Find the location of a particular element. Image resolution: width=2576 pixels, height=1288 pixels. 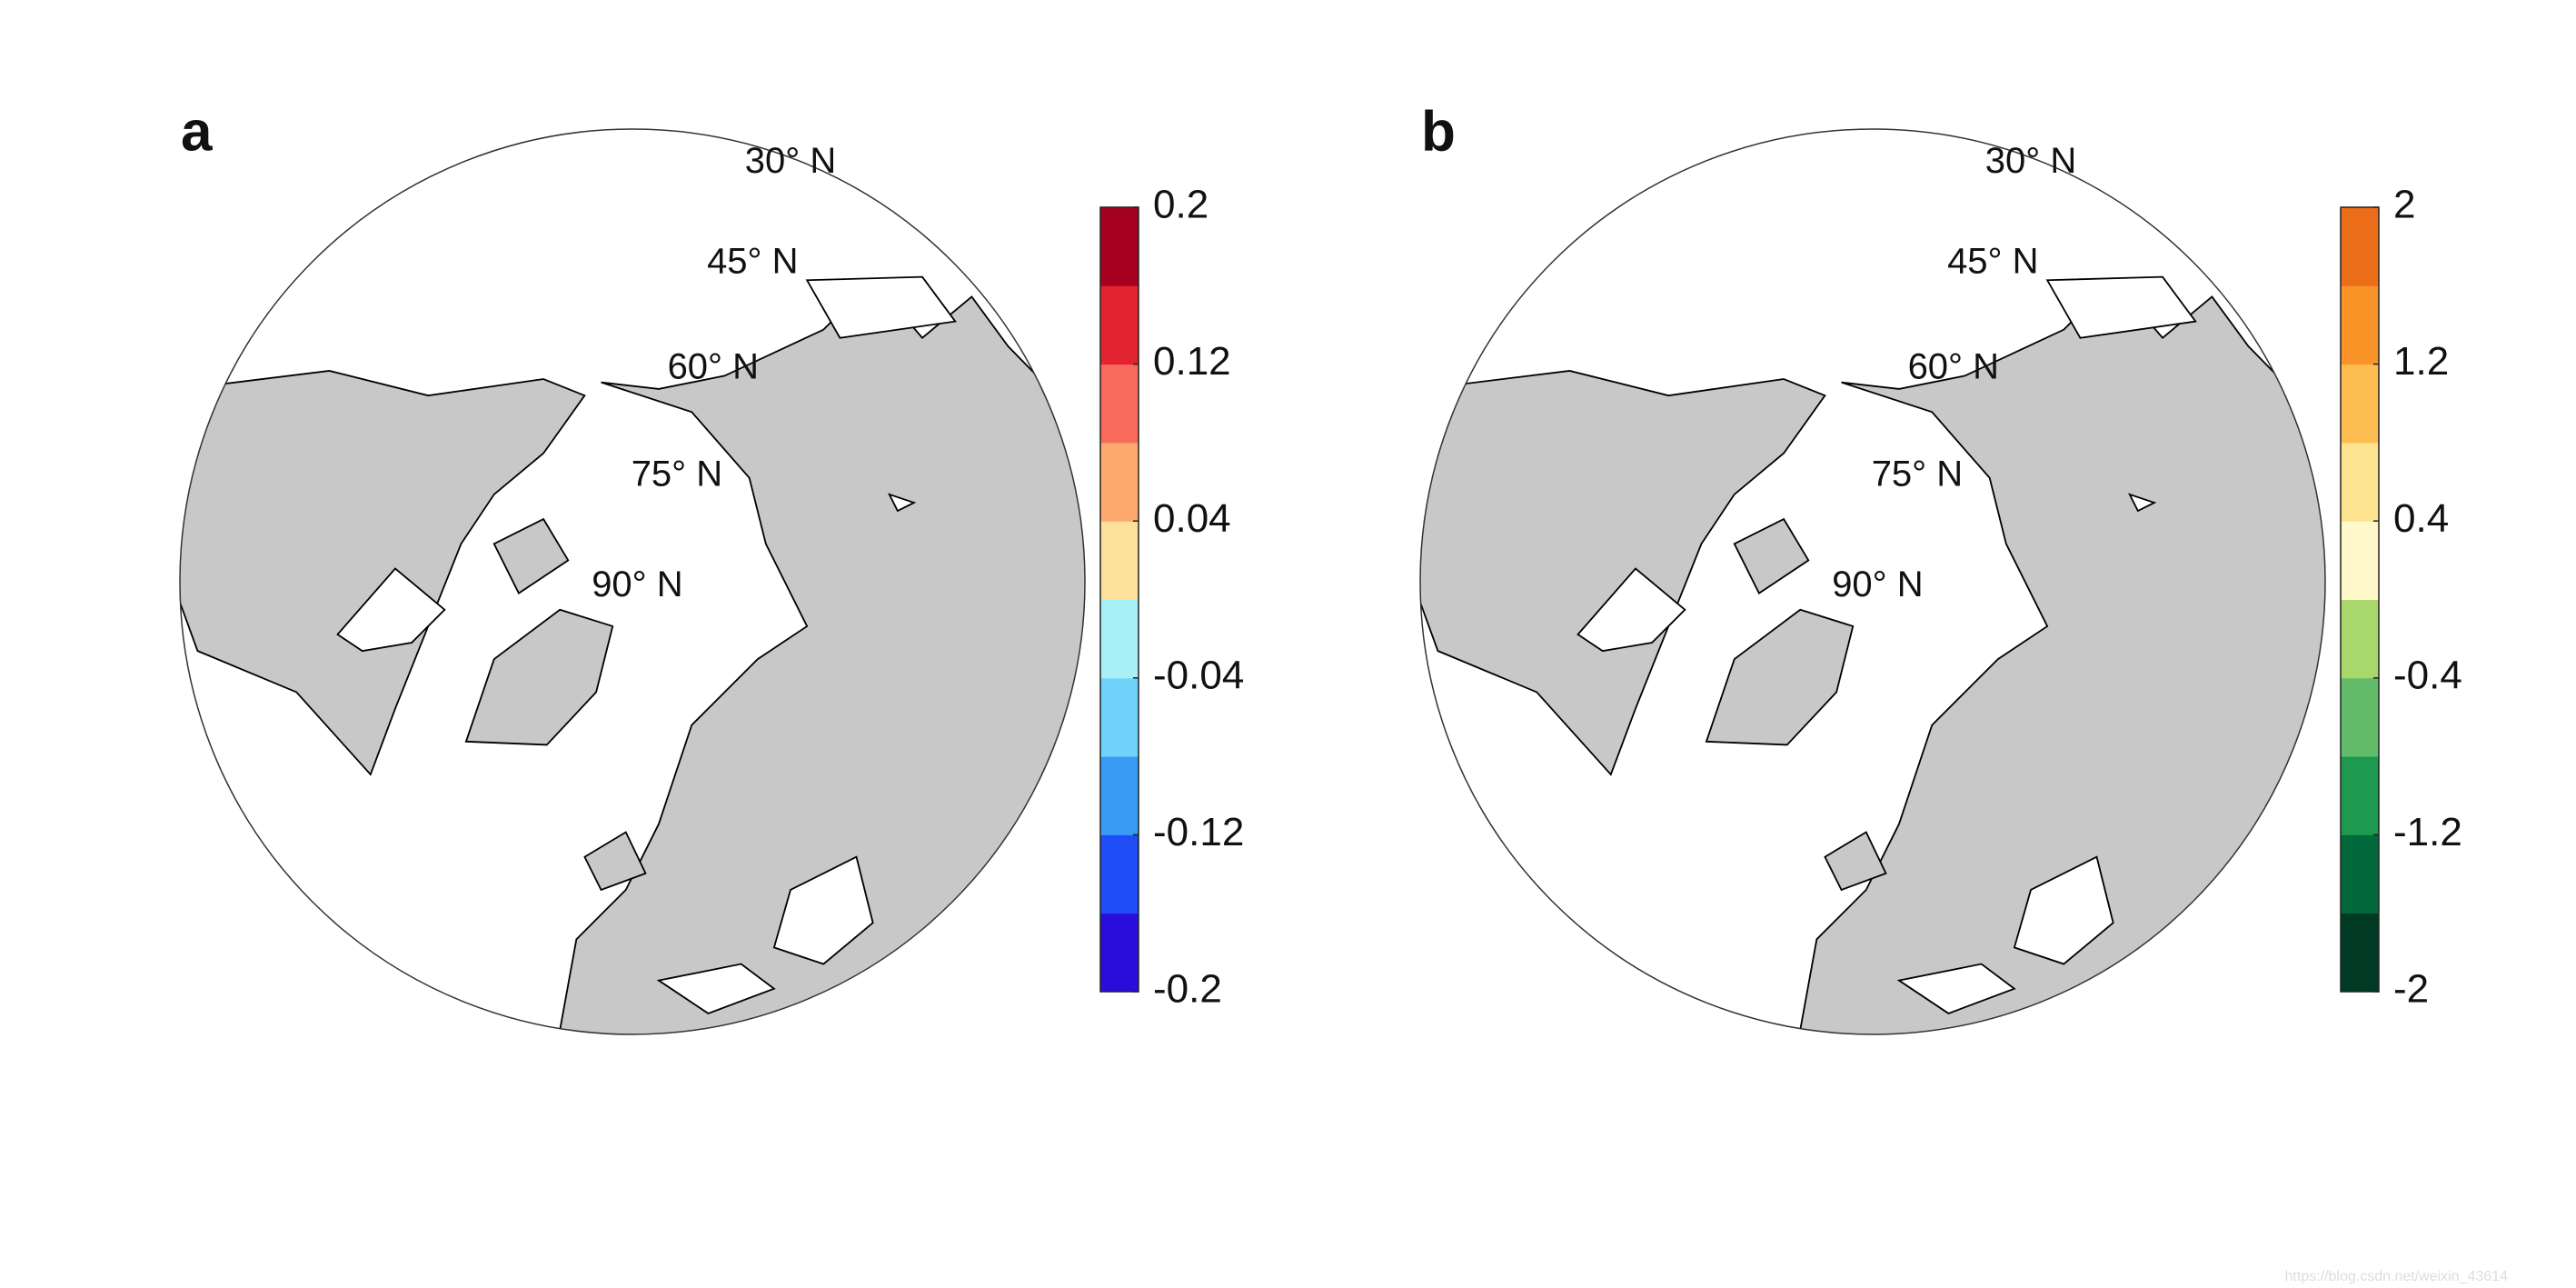

colorbar-tick-label: -0.2 is located at coordinates (1188, 989).